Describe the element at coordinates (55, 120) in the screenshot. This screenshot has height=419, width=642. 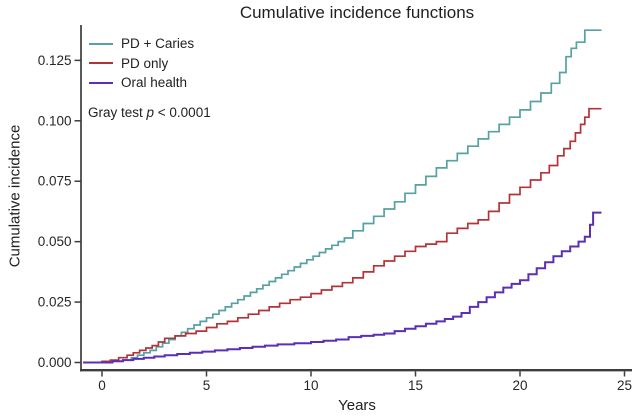
I see `y-tick-label: 0.100` at that location.